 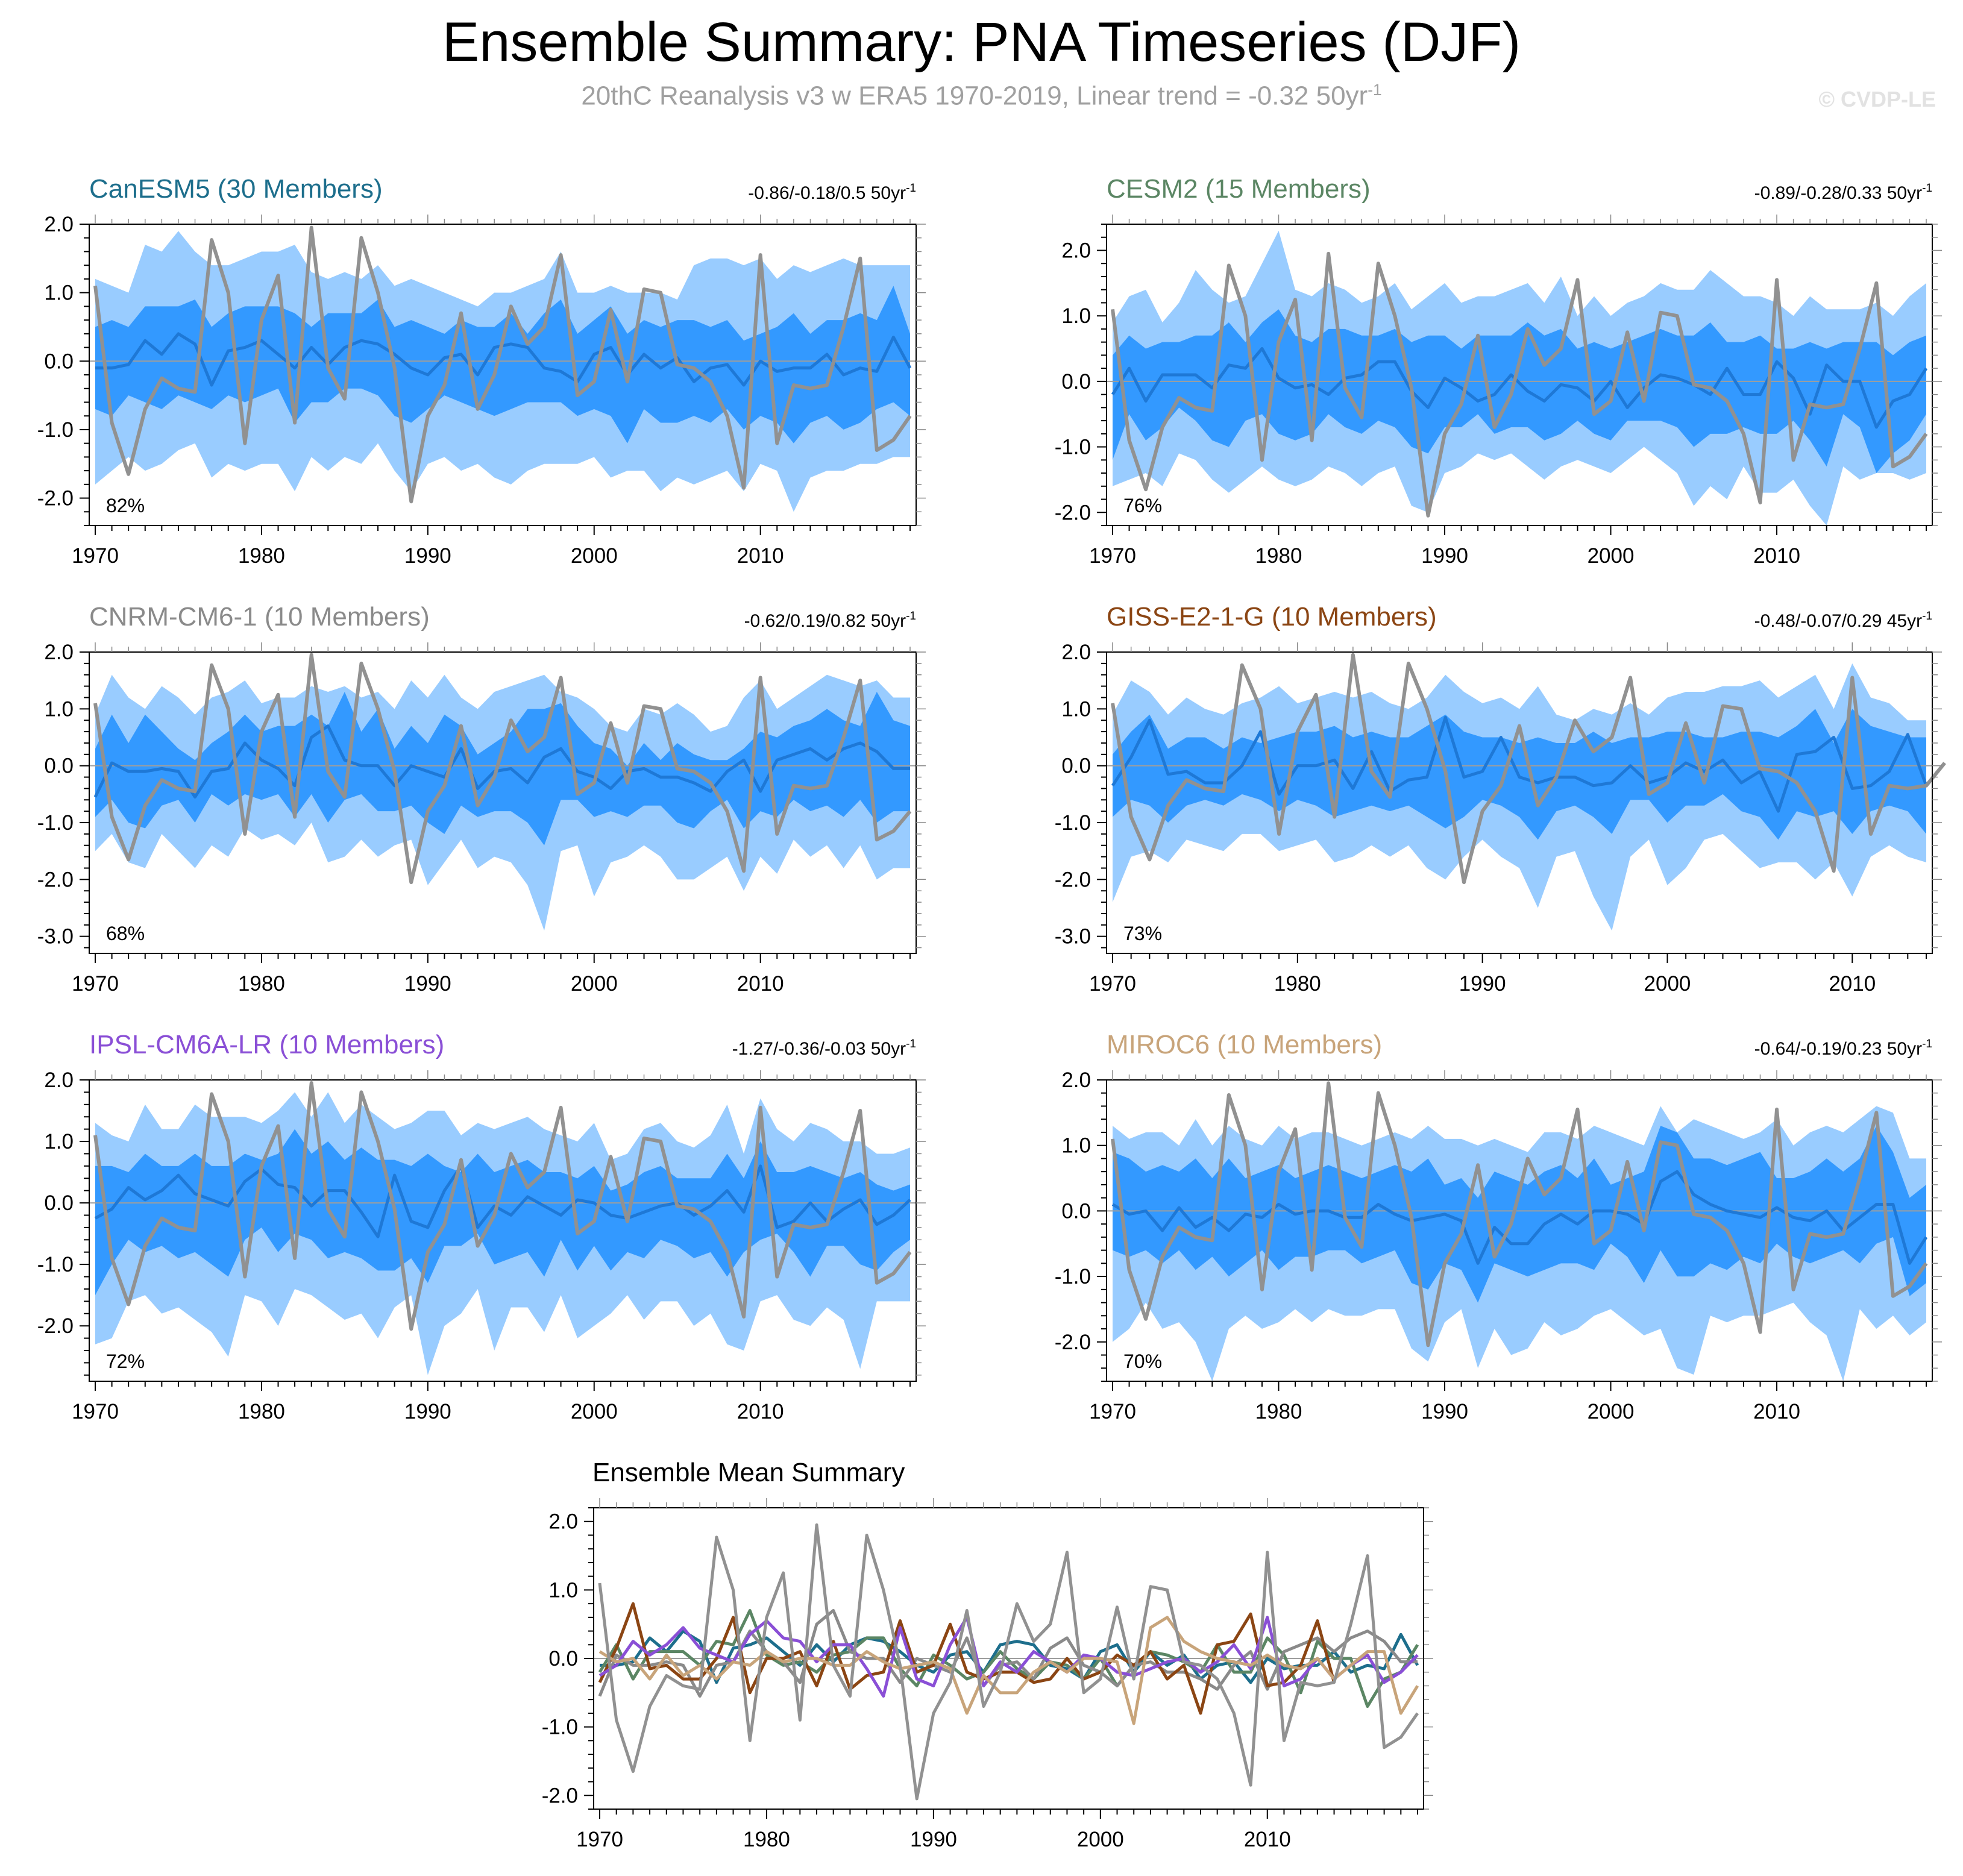 I want to click on chart-title: GISS-E2-1-G (10 Members), so click(x=1272, y=617).